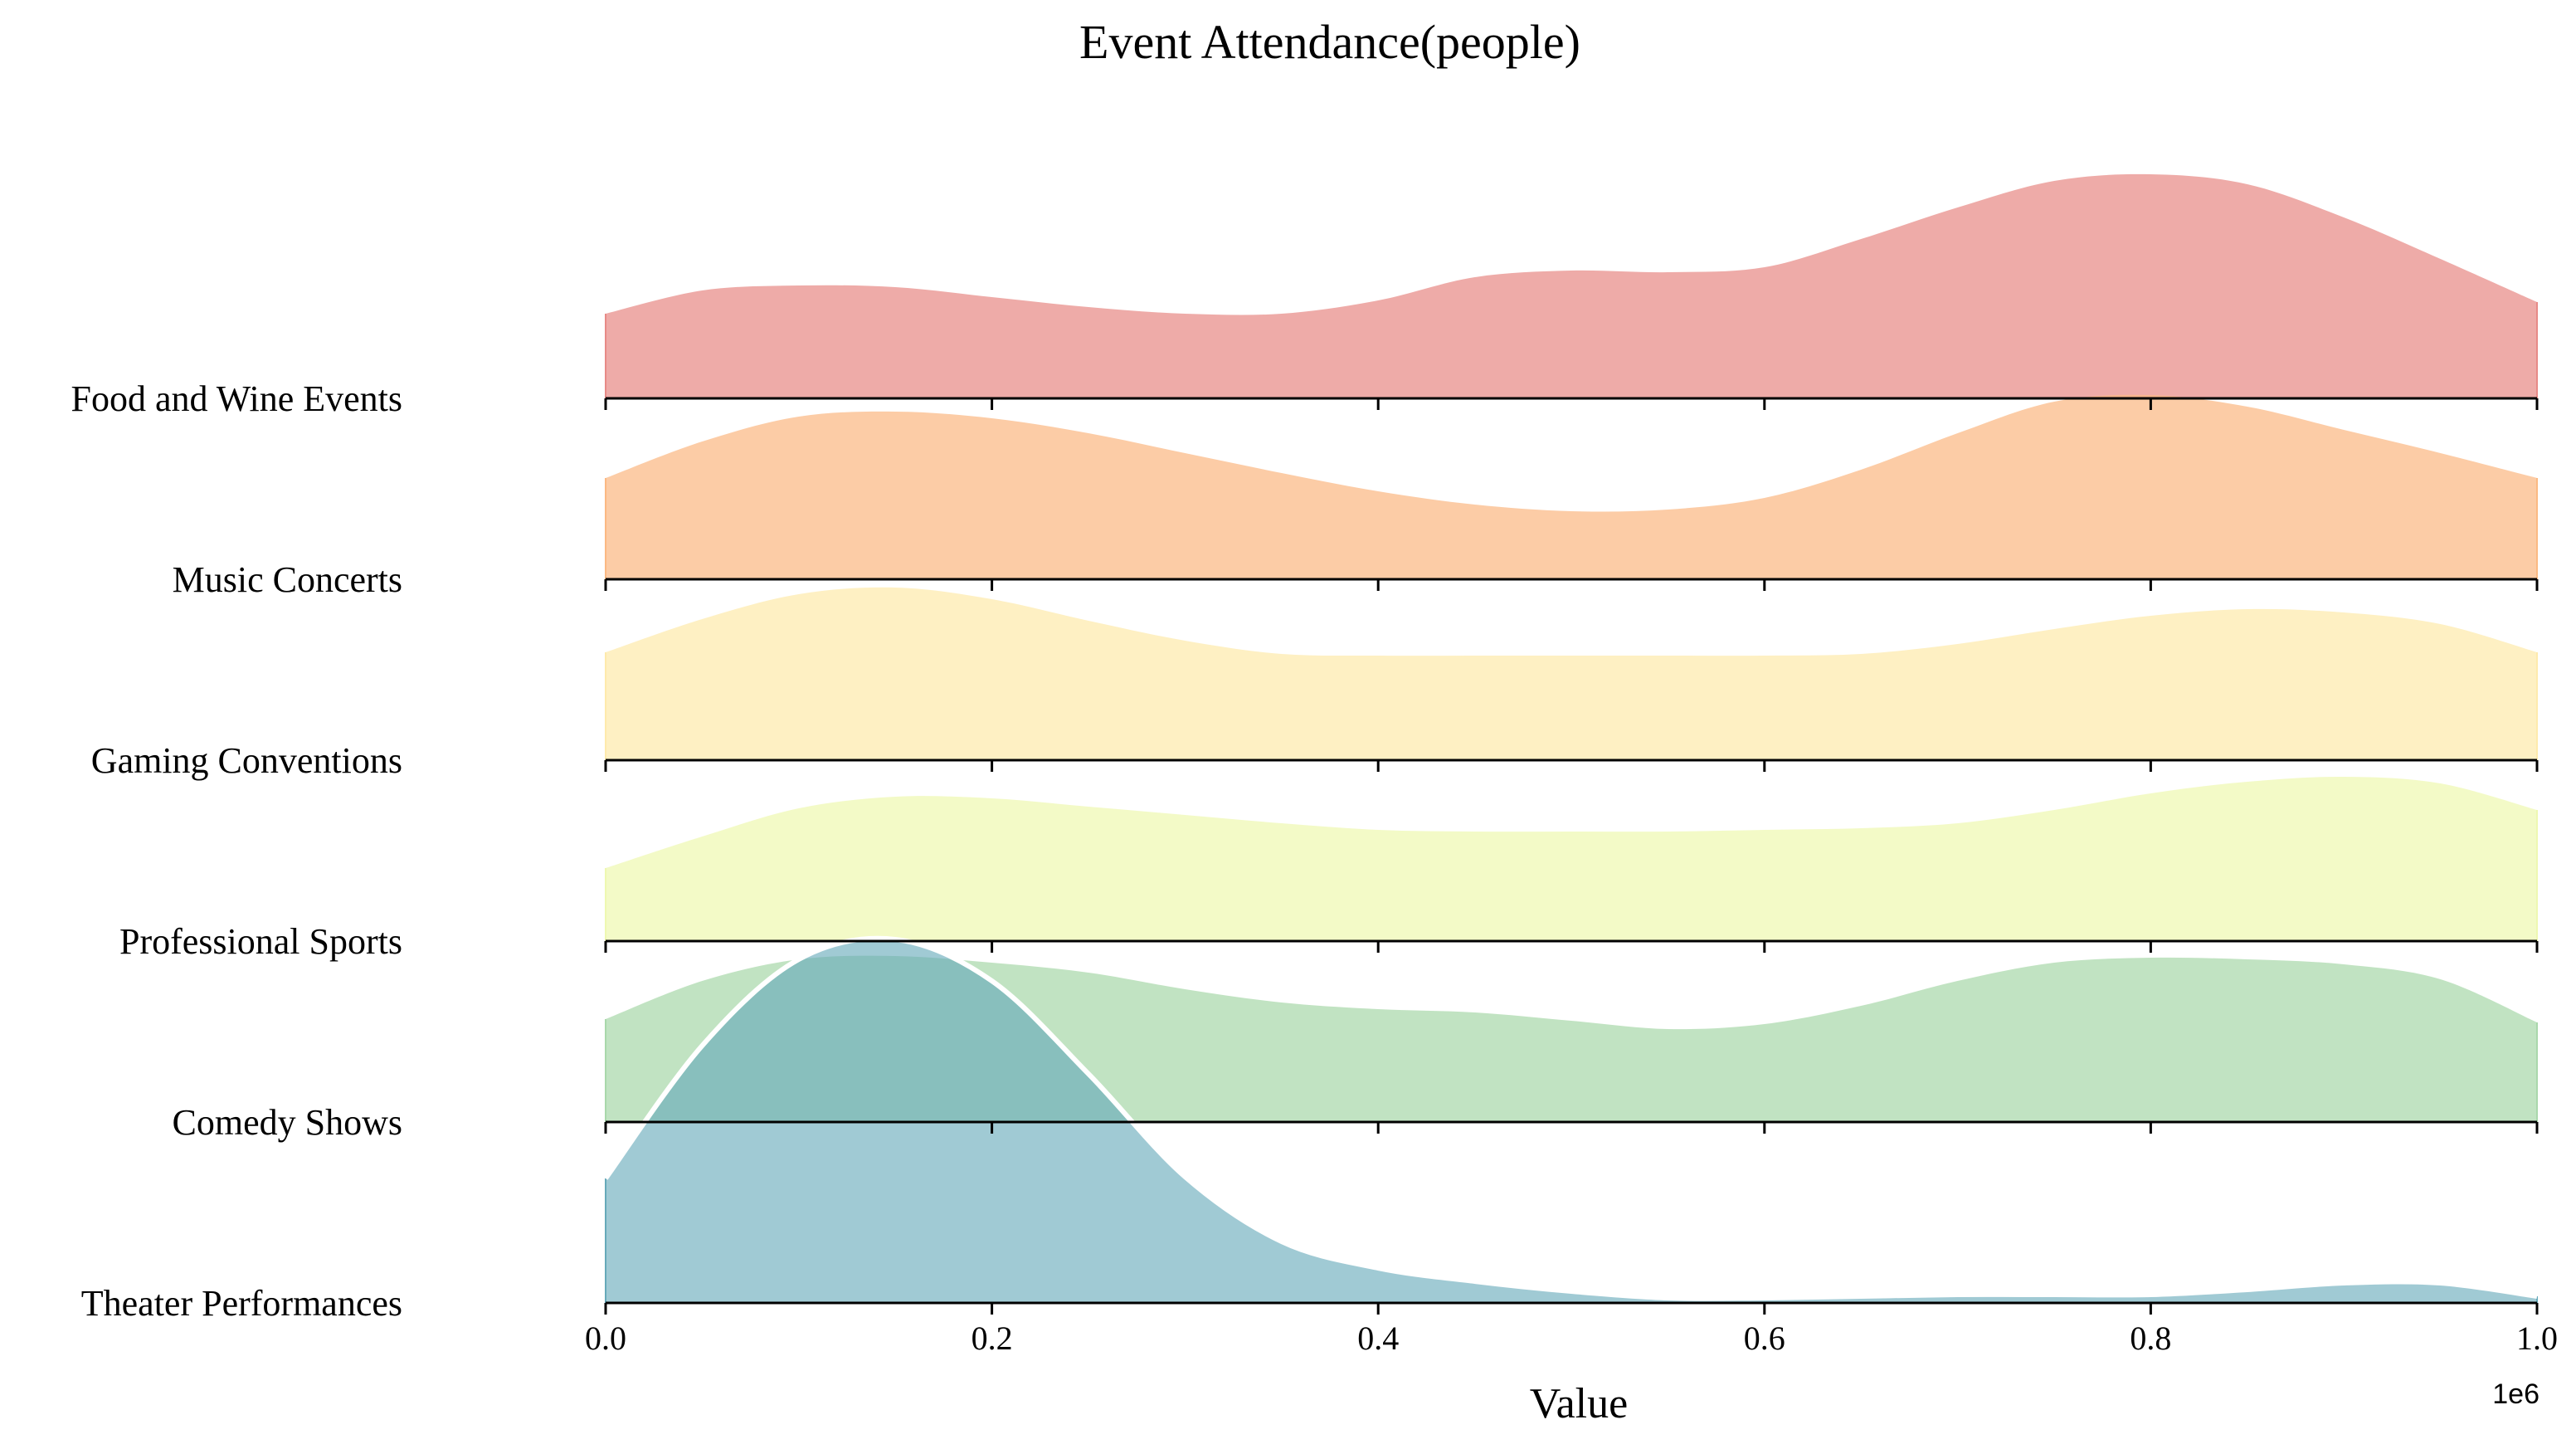  Describe the element at coordinates (287, 579) in the screenshot. I see `category-label-music-concerts: Music Concerts` at that location.